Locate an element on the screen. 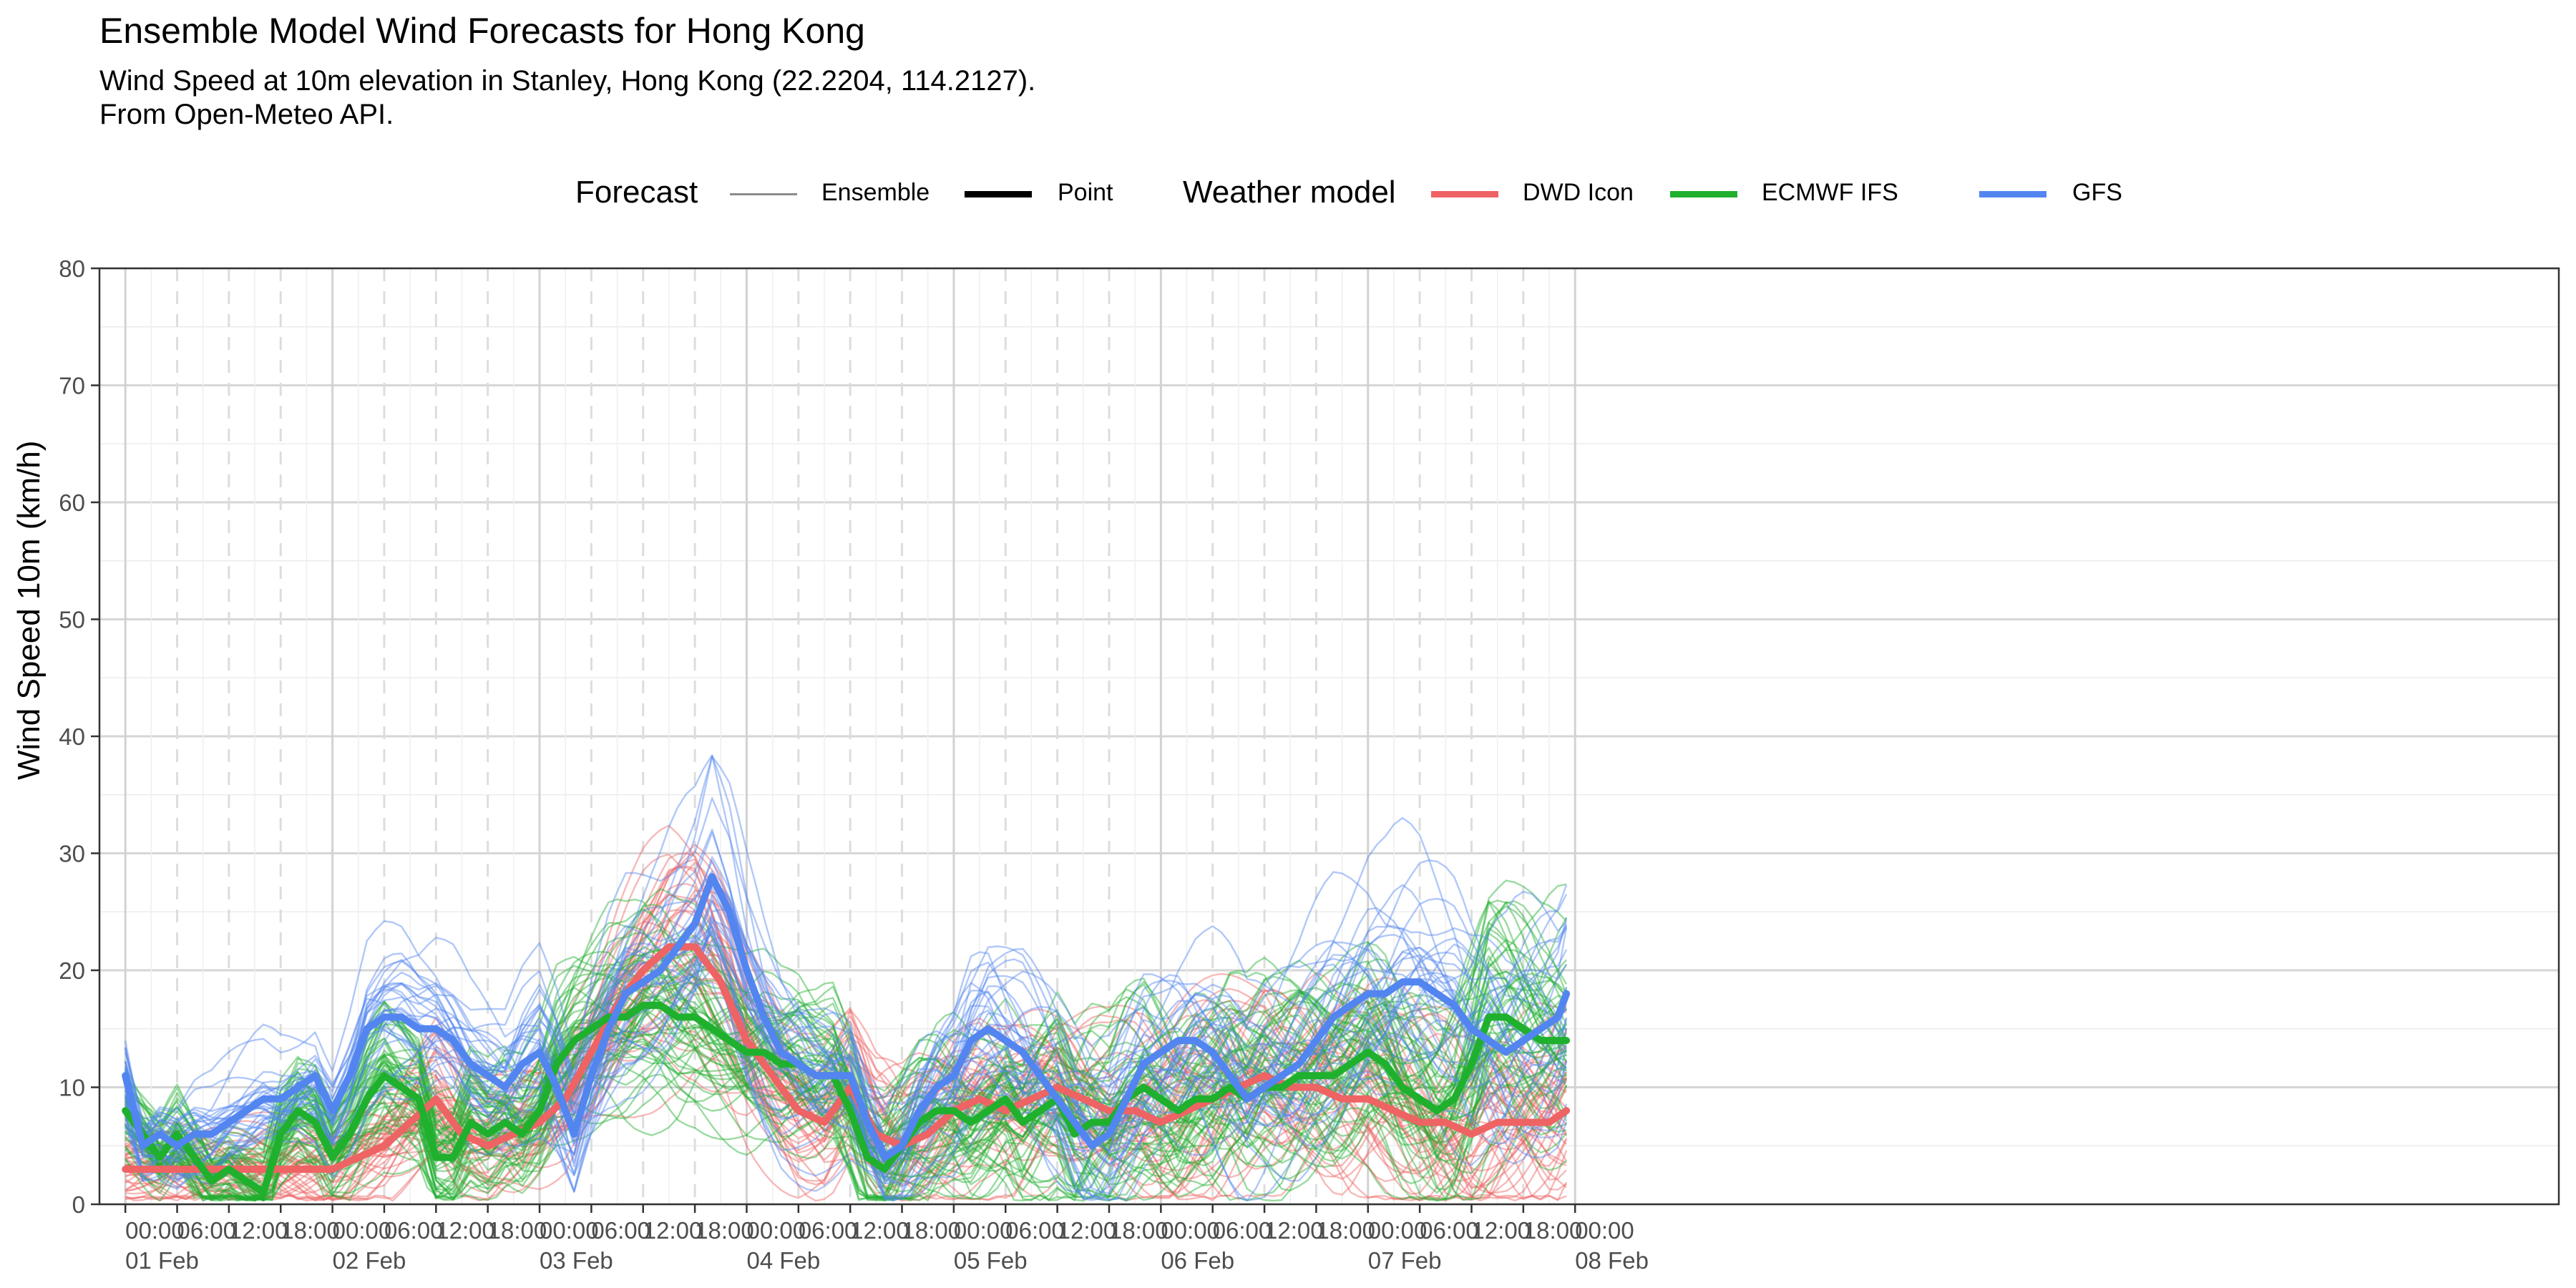  legend-key-ecmwf-ifs is located at coordinates (1703, 194).